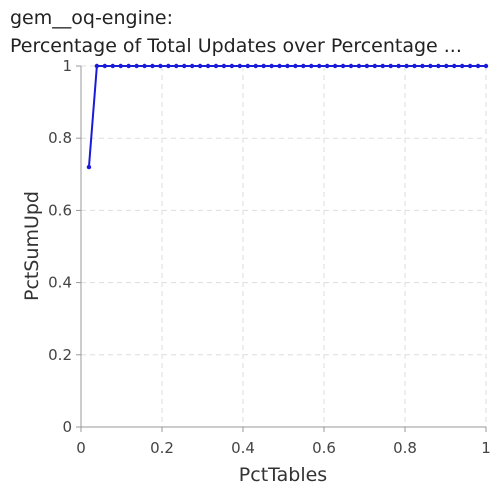 Image resolution: width=500 pixels, height=500 pixels. Describe the element at coordinates (405, 448) in the screenshot. I see `x-tick-label: 0.8` at that location.